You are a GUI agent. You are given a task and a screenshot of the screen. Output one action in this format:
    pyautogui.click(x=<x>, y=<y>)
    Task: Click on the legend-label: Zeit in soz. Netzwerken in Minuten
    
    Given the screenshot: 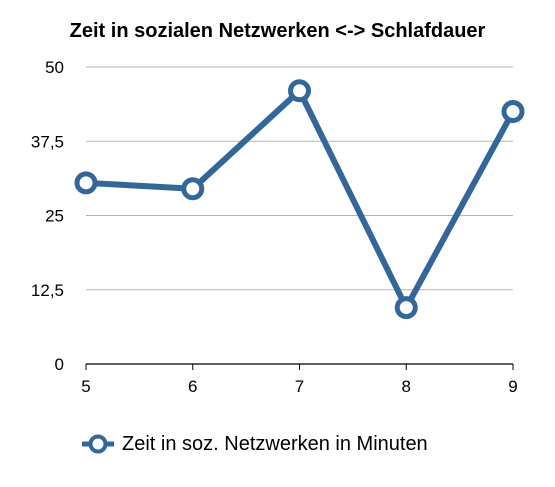 What is the action you would take?
    pyautogui.click(x=275, y=443)
    